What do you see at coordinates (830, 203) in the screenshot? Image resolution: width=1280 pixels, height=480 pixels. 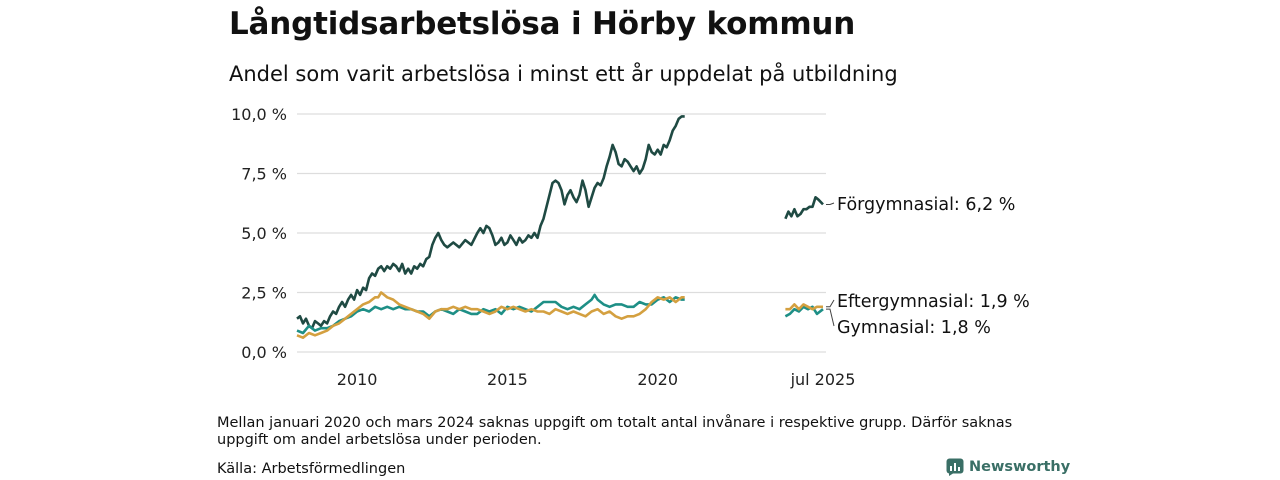 I see `leader-line-forgymnasial` at bounding box center [830, 203].